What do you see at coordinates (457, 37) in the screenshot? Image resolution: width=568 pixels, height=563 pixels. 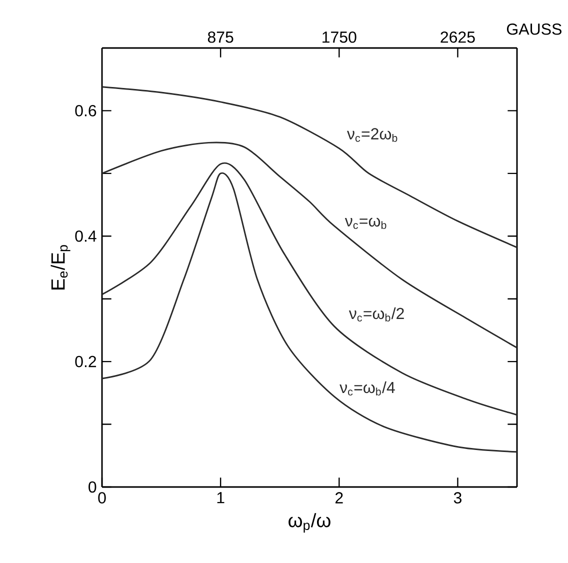 I see `x2-tick-label: 2625` at bounding box center [457, 37].